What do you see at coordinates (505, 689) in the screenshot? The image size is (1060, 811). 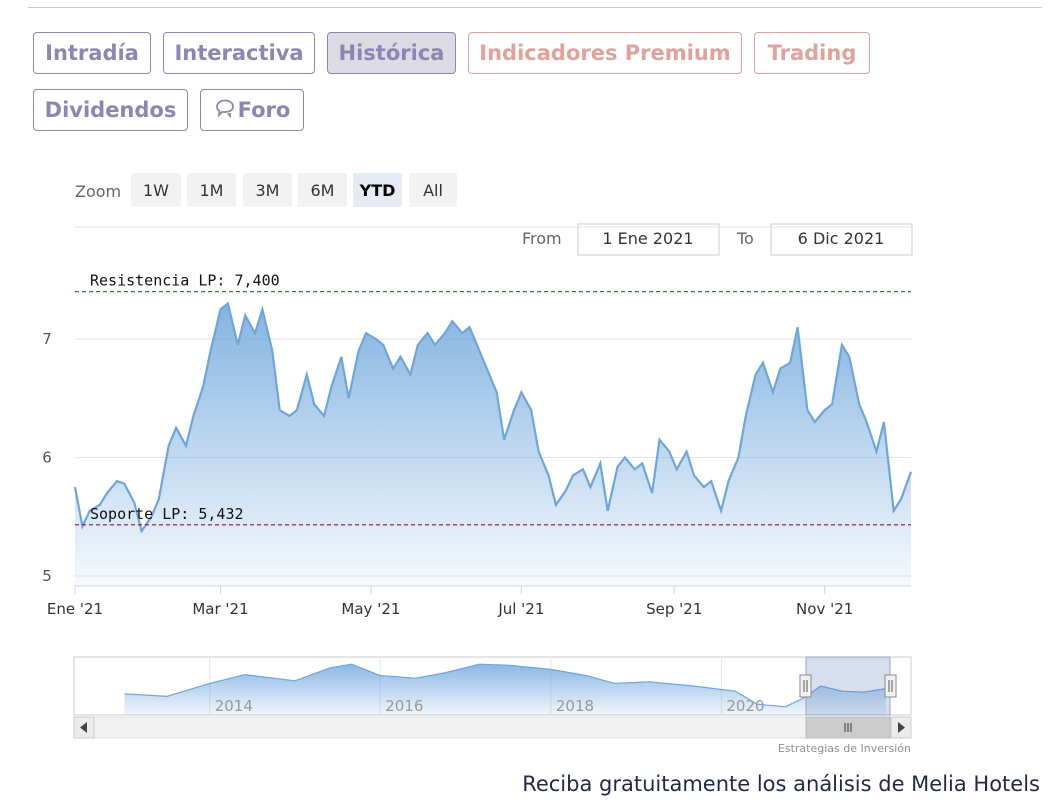 I see `navigator-area` at bounding box center [505, 689].